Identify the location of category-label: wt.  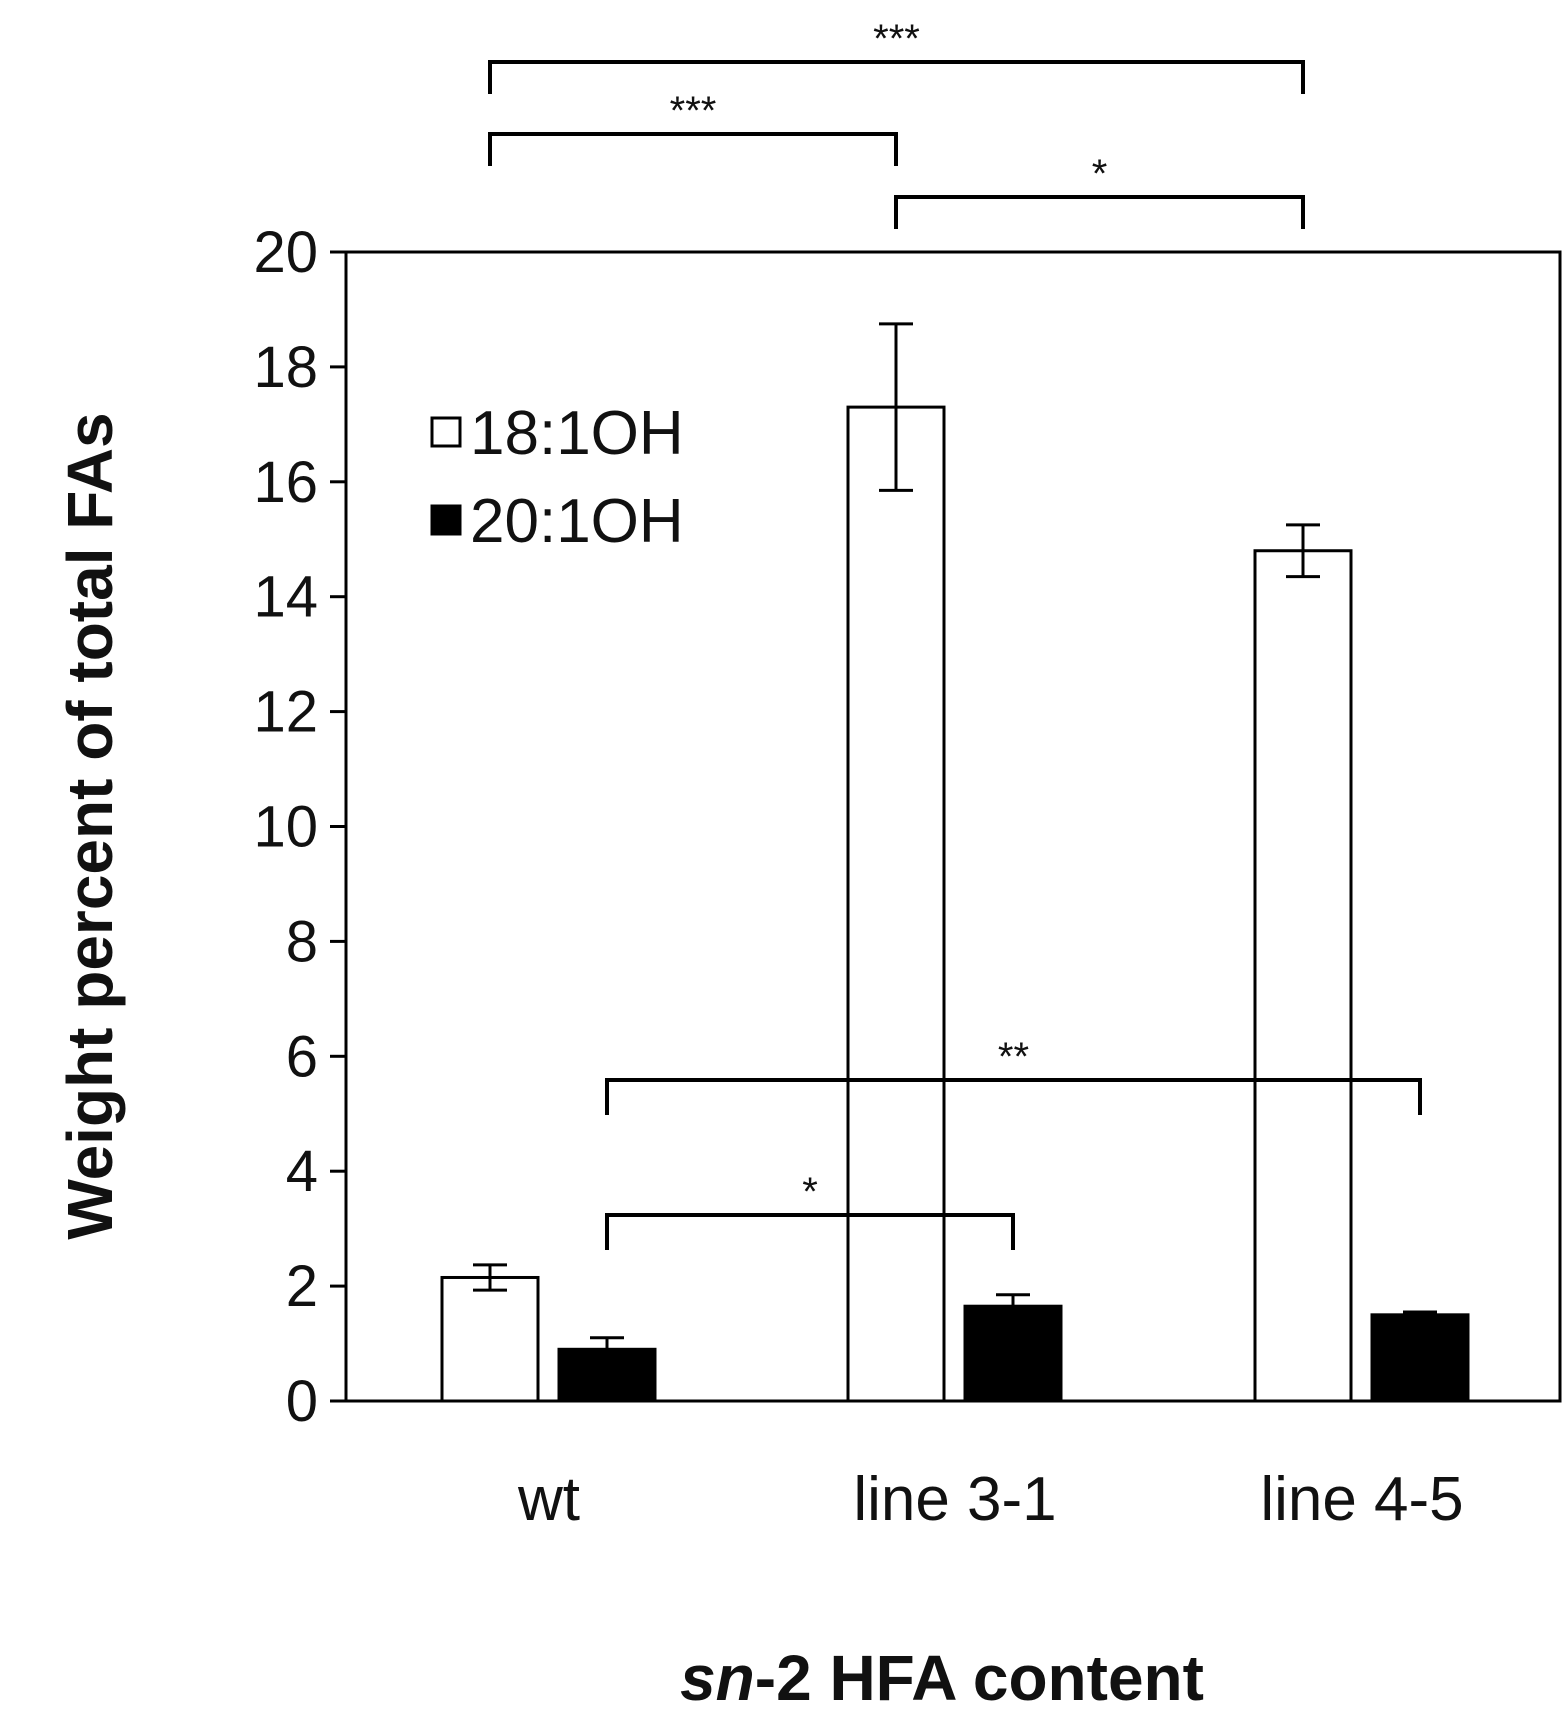
(548, 1499).